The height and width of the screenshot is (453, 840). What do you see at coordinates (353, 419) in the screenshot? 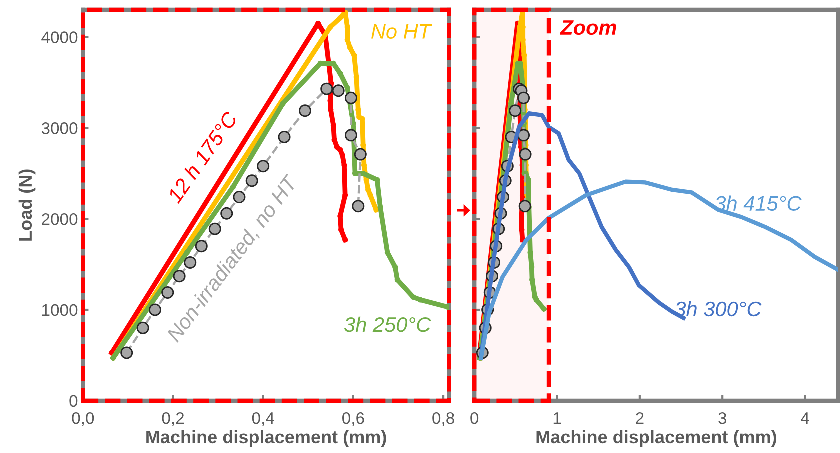
I see `x-tick-label: 0,6` at bounding box center [353, 419].